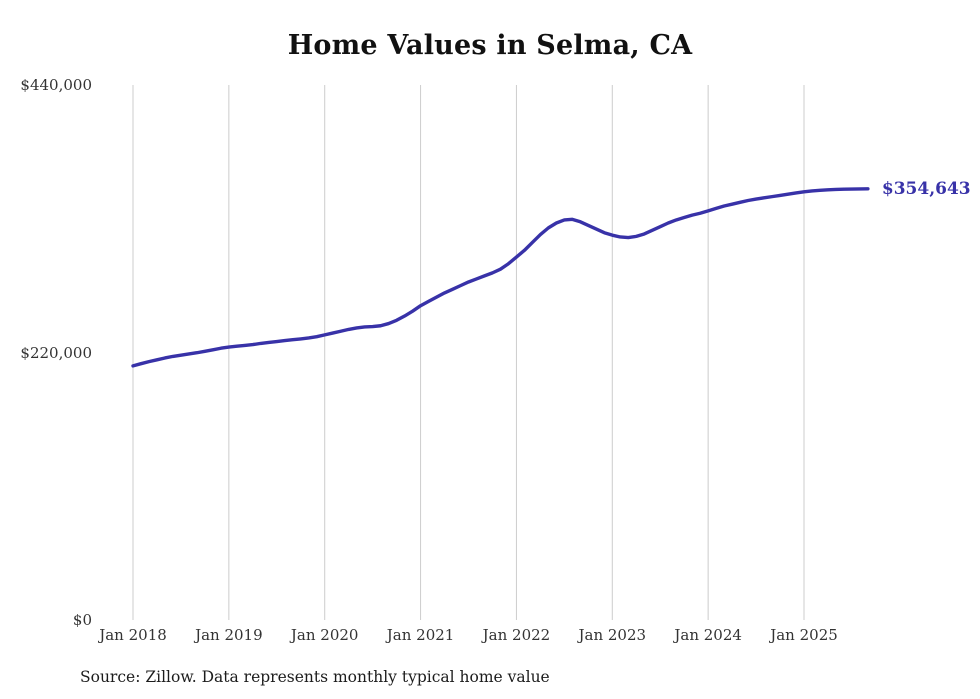  Describe the element at coordinates (229, 635) in the screenshot. I see `x-tick-label: Jan 2019` at that location.